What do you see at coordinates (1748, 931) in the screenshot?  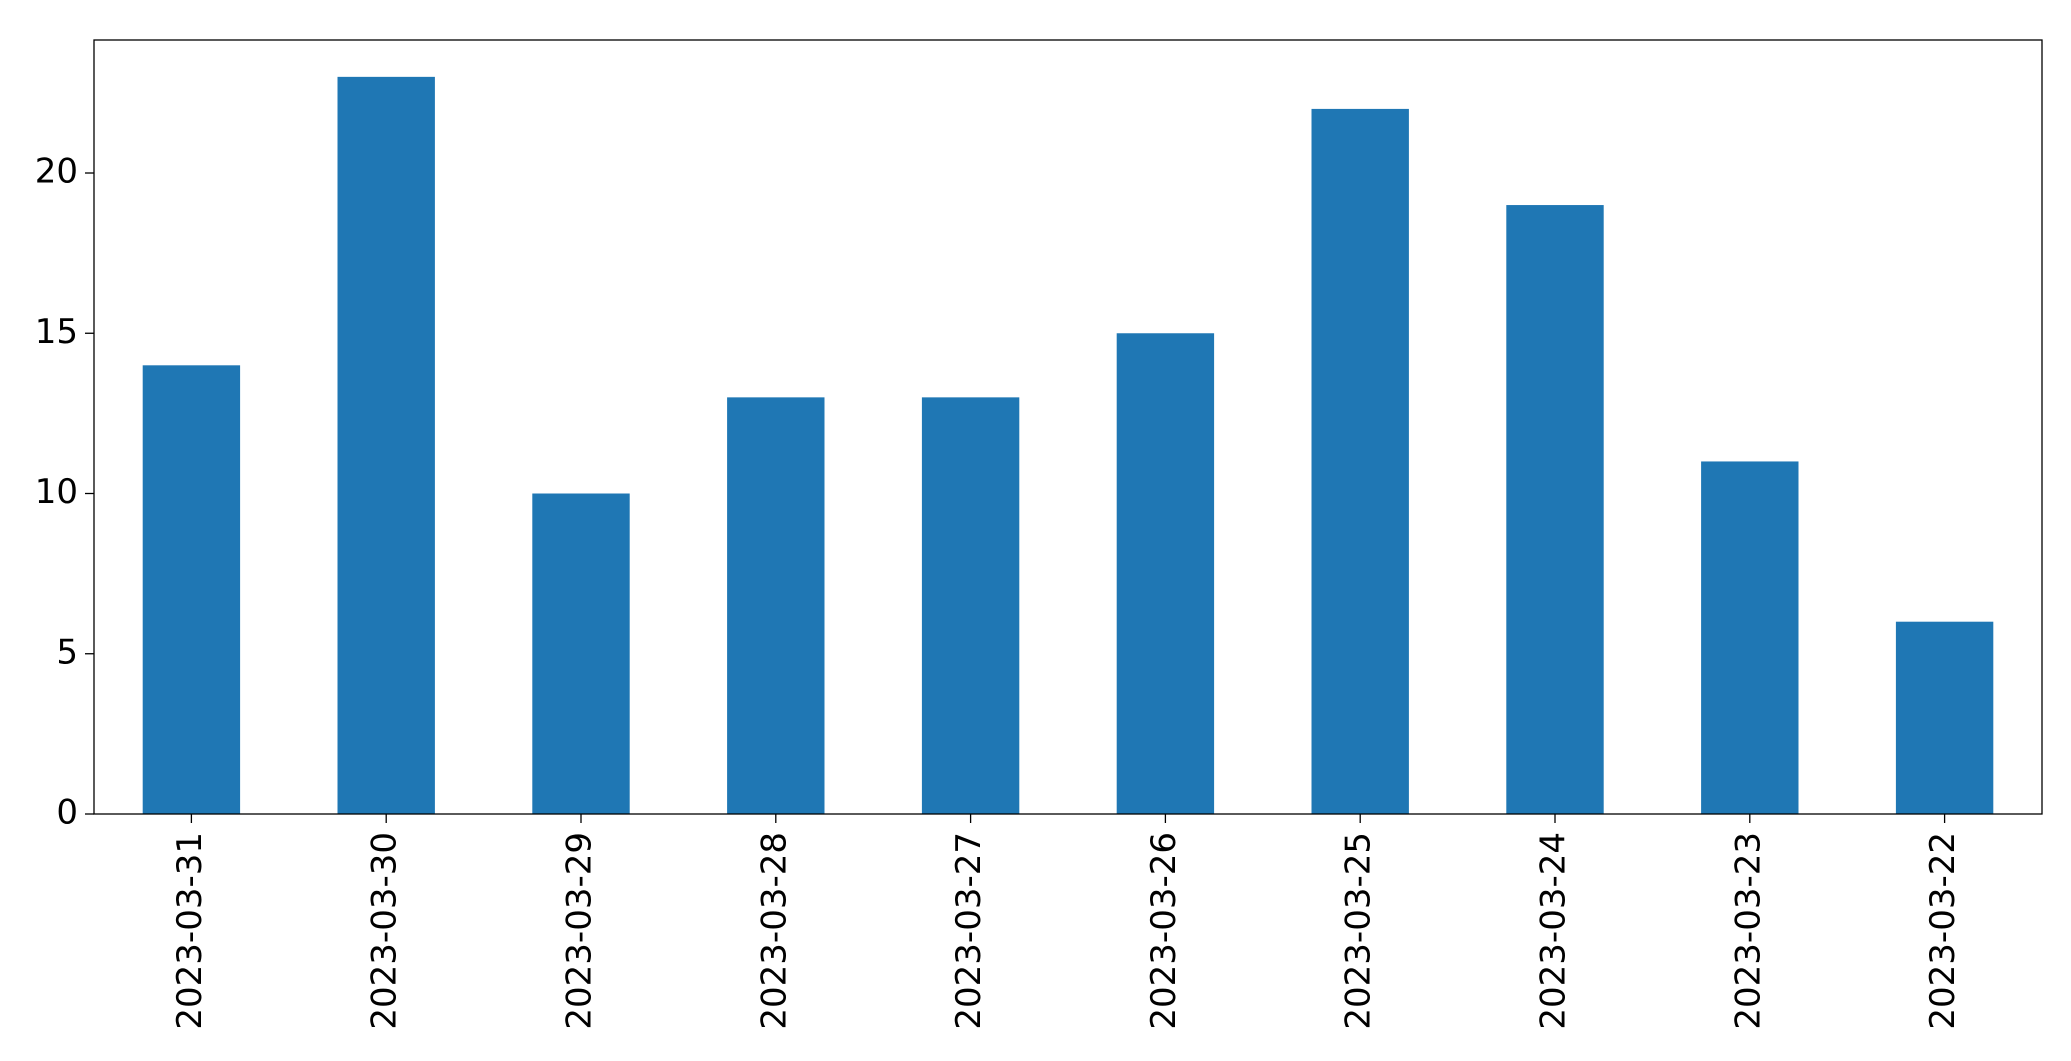 I see `x-tick-label: 2023-03-23` at bounding box center [1748, 931].